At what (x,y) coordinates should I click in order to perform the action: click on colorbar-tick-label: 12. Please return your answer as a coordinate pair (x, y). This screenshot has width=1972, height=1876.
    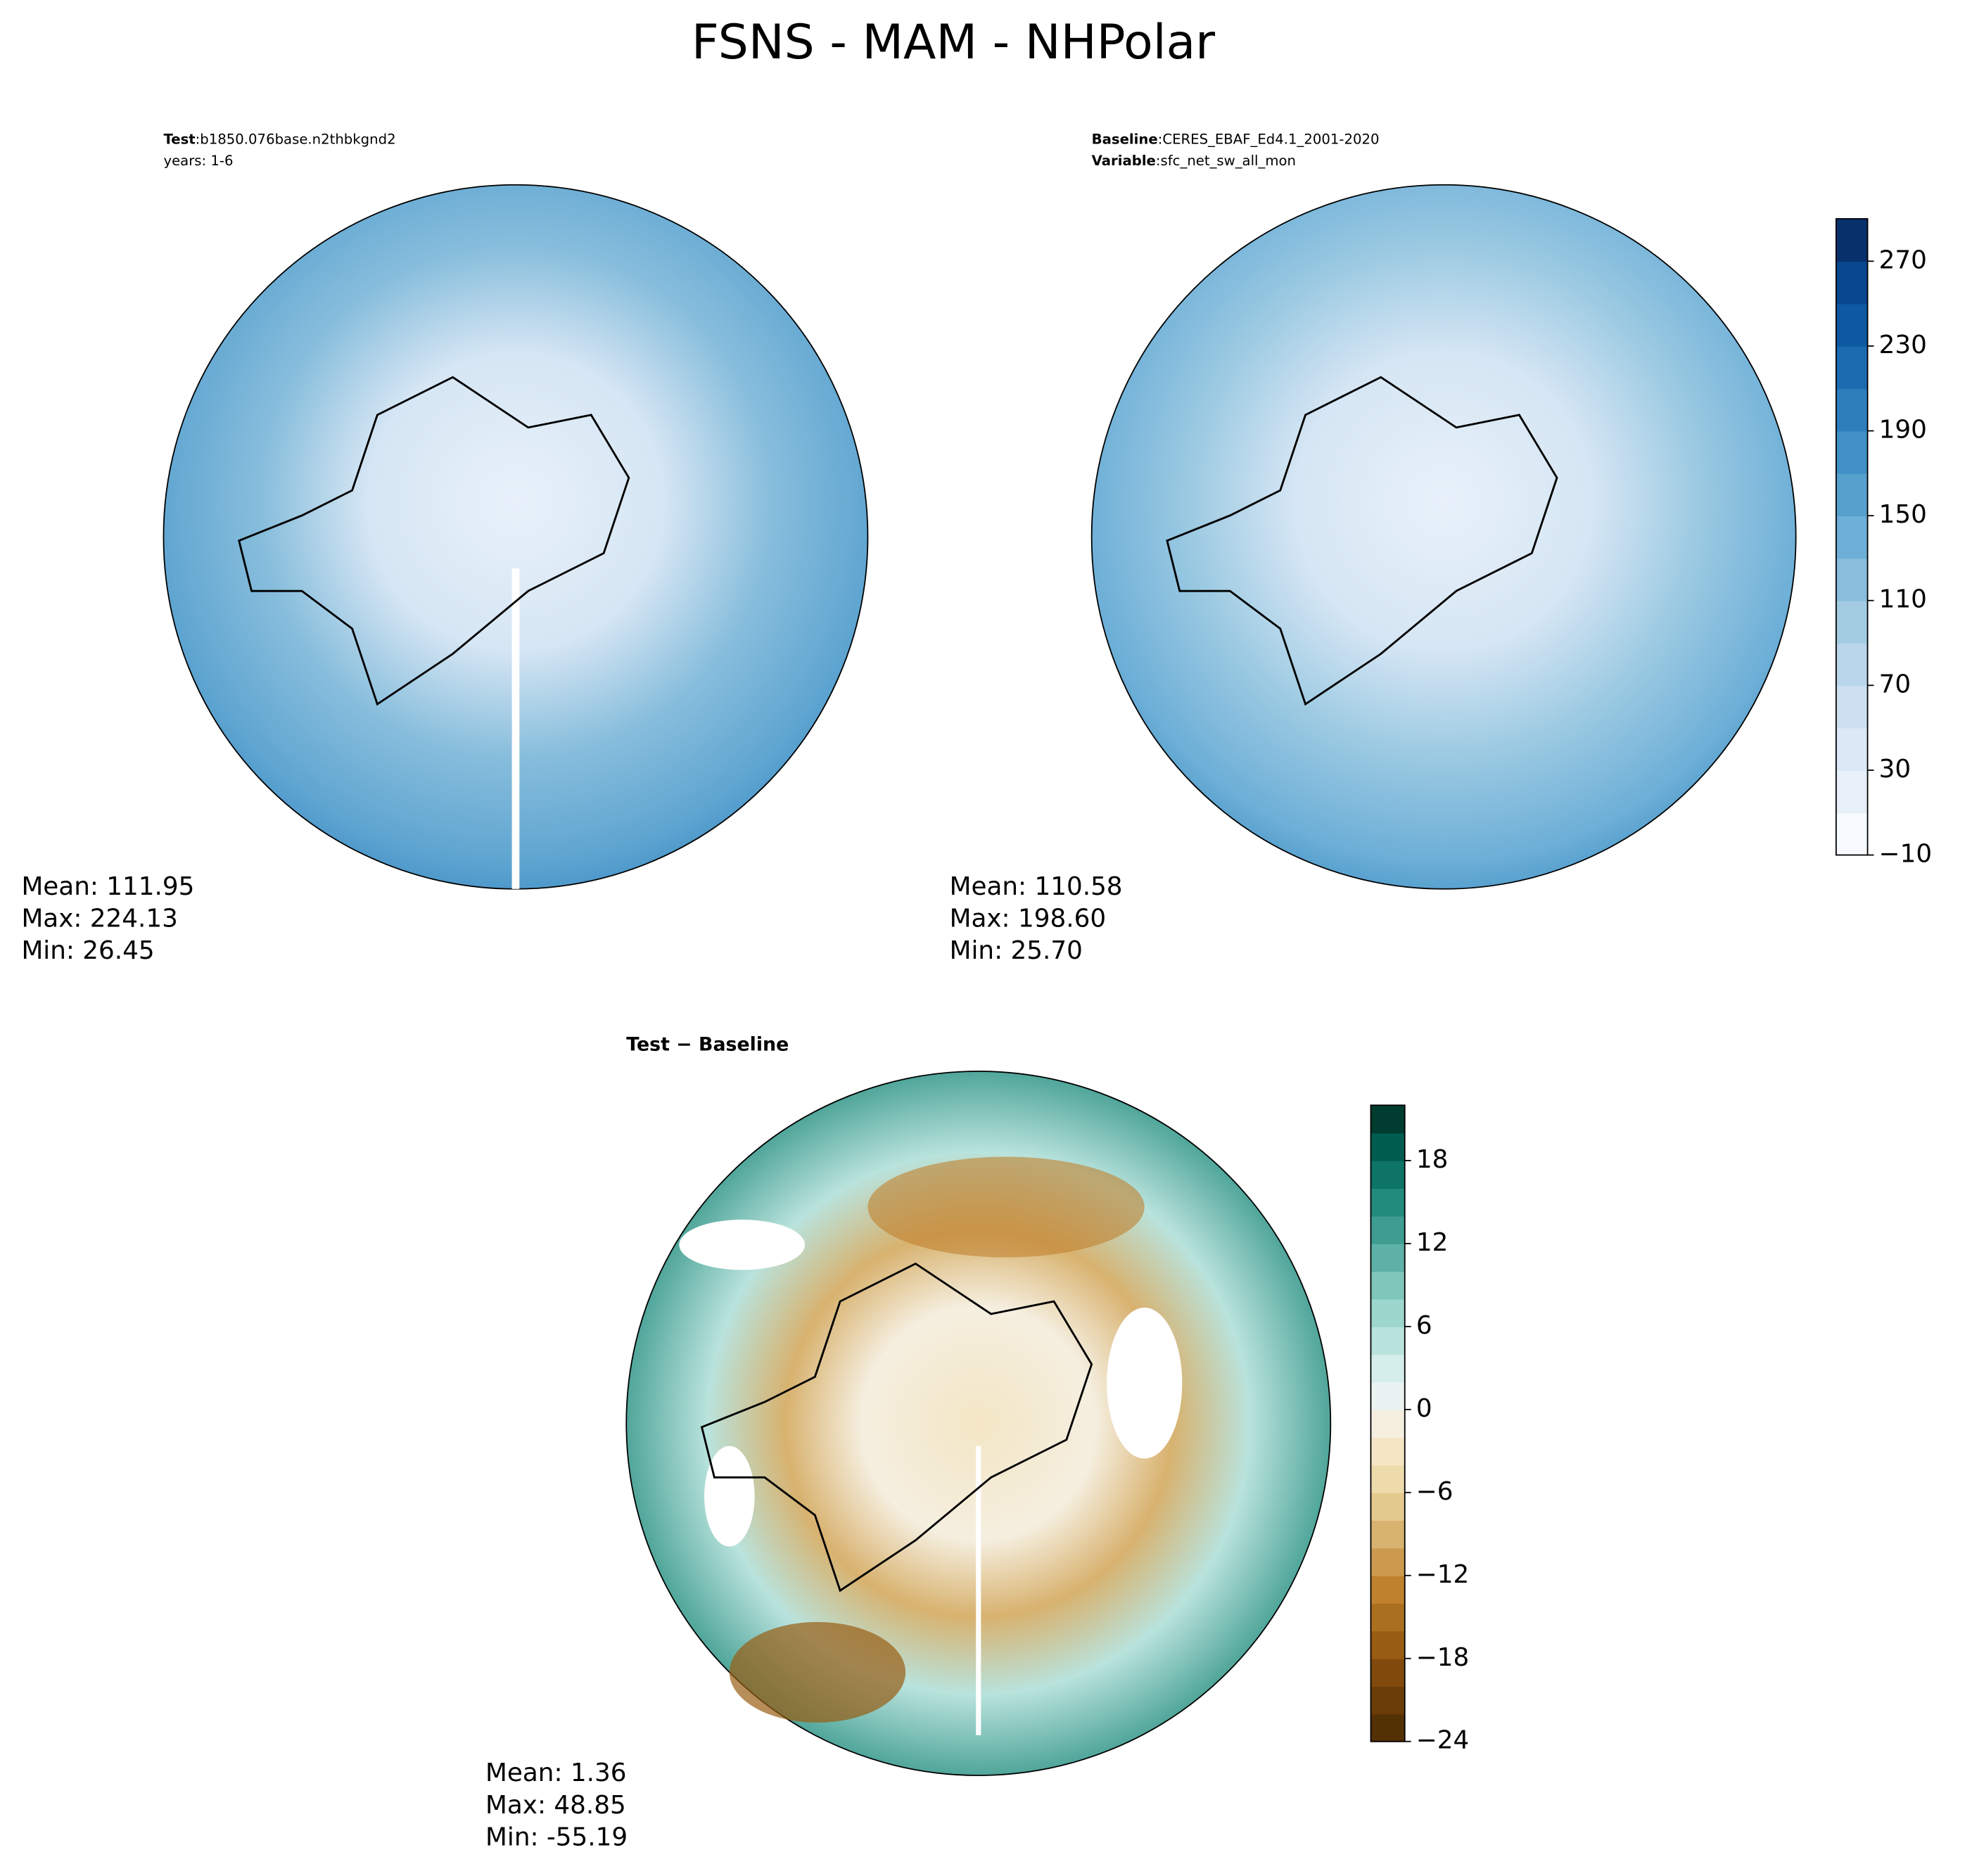
    Looking at the image, I should click on (1433, 1242).